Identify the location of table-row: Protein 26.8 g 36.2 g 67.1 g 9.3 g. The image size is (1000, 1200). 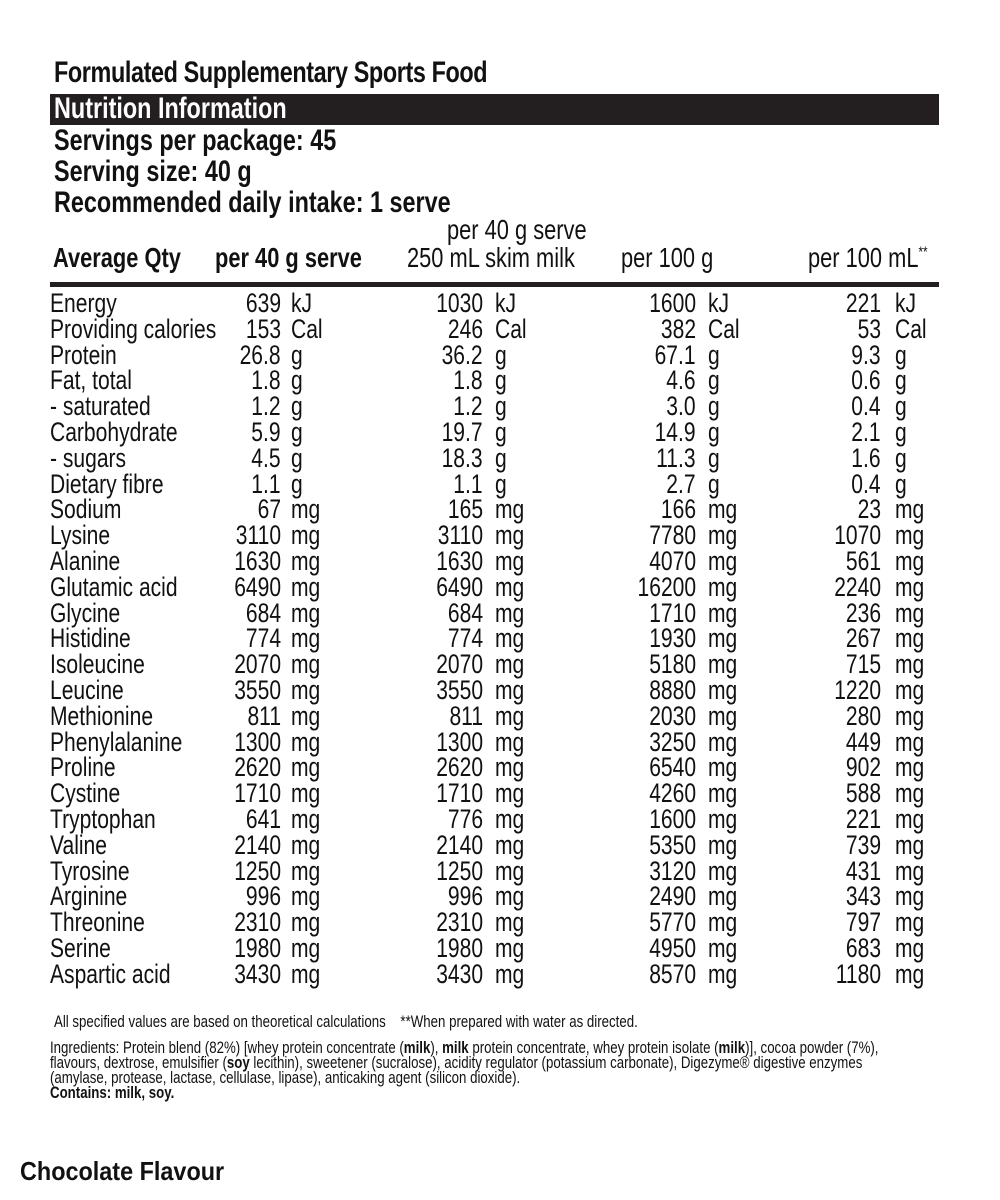
(500, 354).